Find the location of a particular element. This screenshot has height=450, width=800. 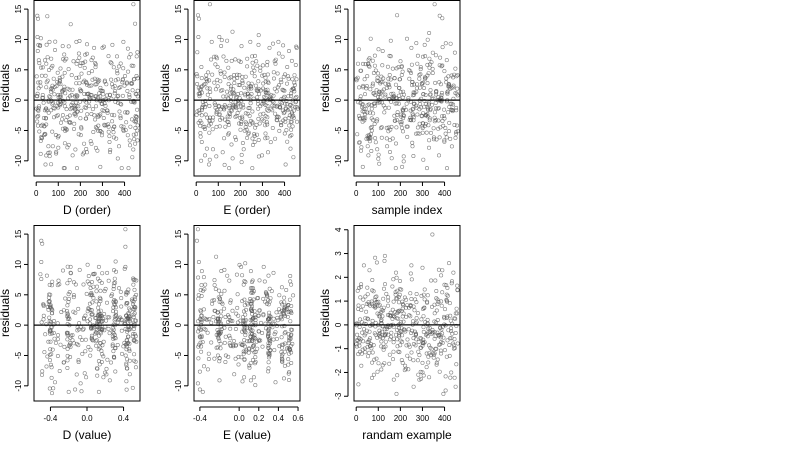

x-tick-label: 0 is located at coordinates (356, 193).